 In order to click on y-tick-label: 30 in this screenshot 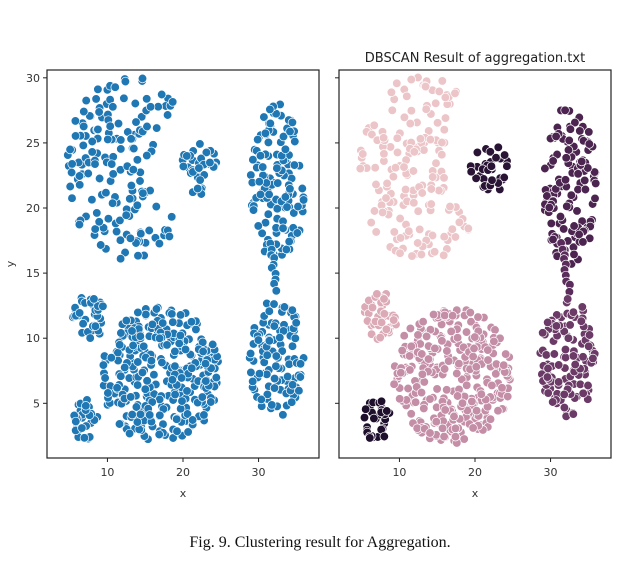, I will do `click(33, 78)`.